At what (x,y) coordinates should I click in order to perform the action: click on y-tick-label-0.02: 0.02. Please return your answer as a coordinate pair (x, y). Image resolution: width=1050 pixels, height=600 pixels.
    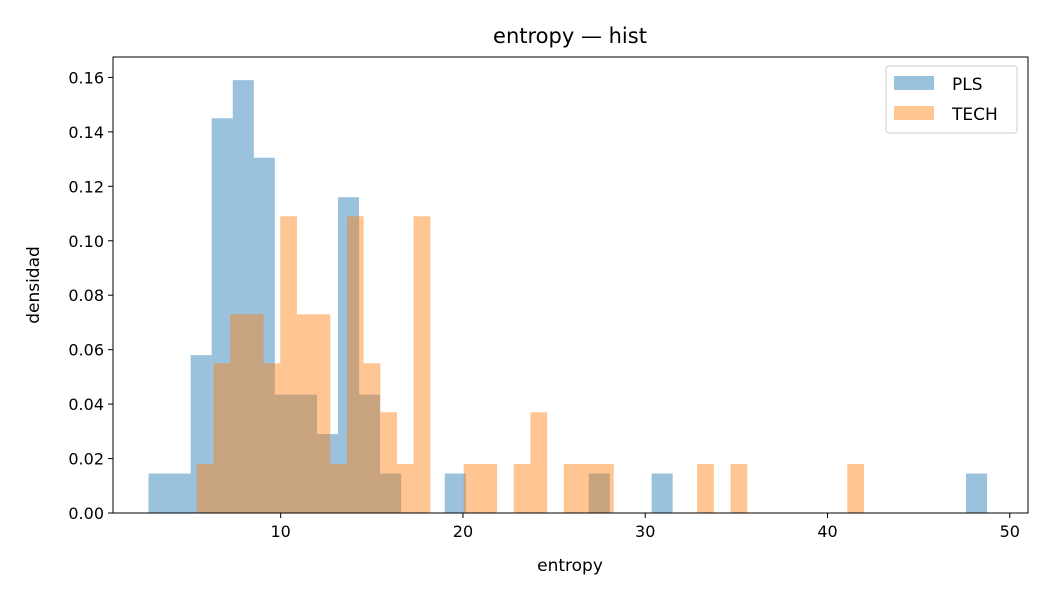
    Looking at the image, I should click on (86, 459).